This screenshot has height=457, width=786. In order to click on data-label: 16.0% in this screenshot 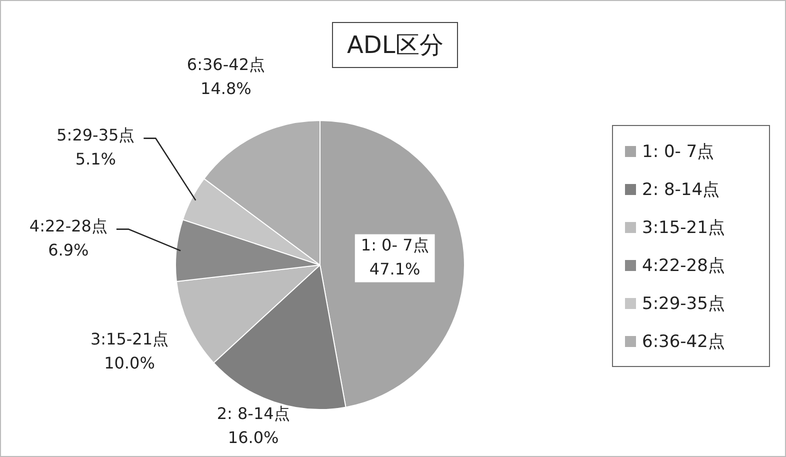, I will do `click(253, 438)`.